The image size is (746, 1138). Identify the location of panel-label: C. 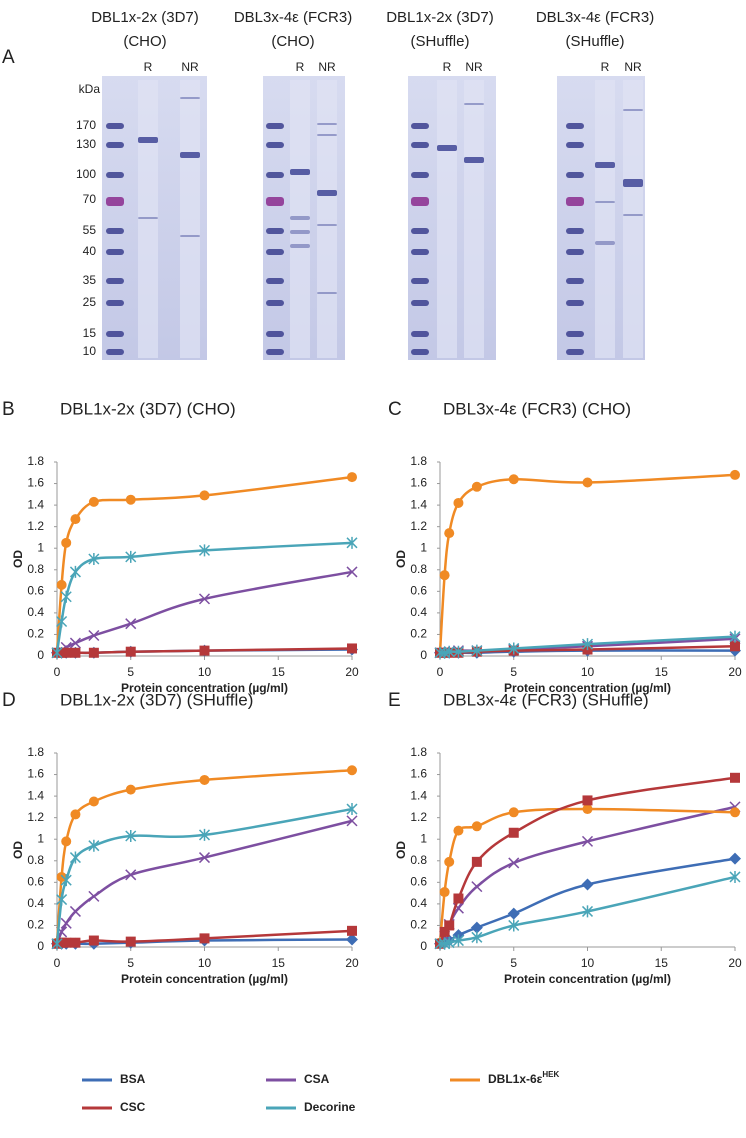
(395, 409).